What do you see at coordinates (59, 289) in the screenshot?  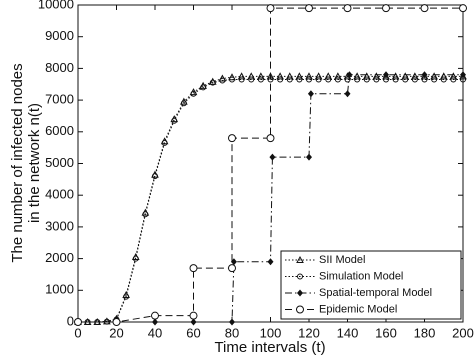 I see `y-tick-label: 1000` at bounding box center [59, 289].